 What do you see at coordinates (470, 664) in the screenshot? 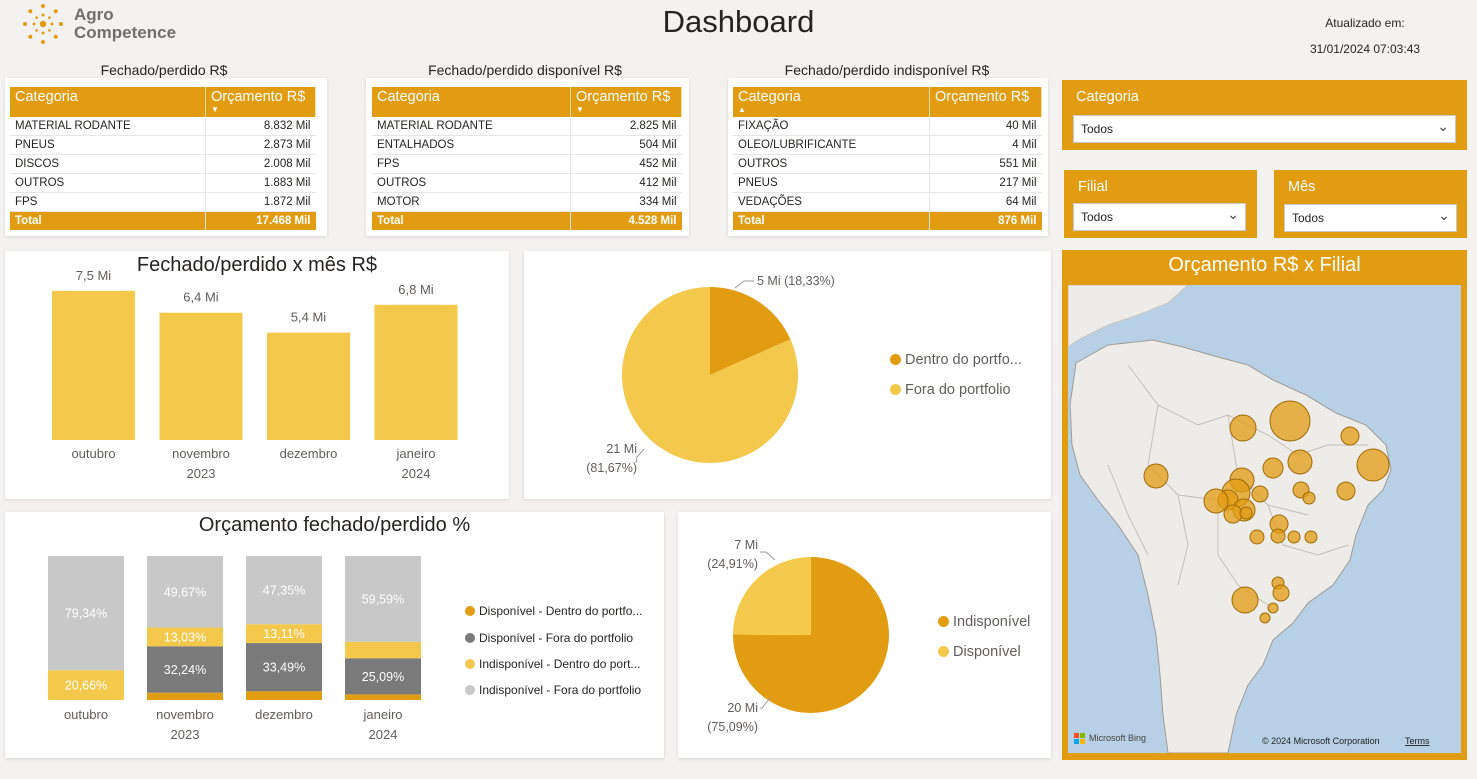
I see `legend-swatch` at bounding box center [470, 664].